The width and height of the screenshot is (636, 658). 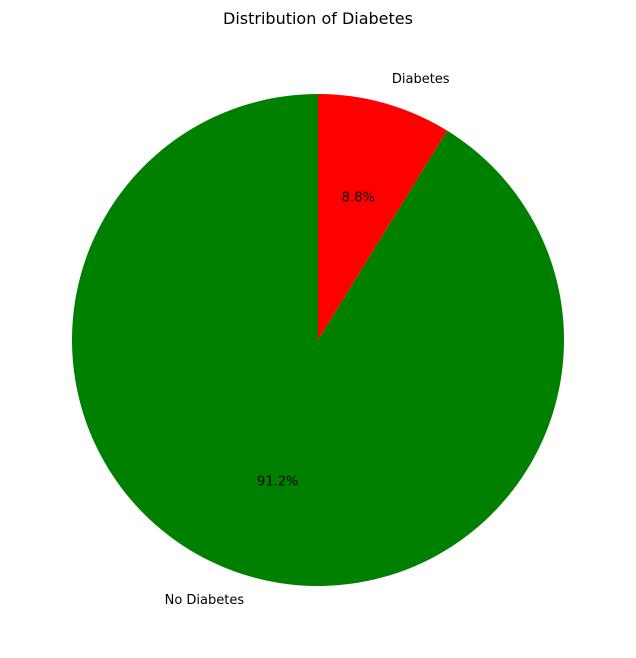 I want to click on pie-slice-diabetes, so click(x=383, y=217).